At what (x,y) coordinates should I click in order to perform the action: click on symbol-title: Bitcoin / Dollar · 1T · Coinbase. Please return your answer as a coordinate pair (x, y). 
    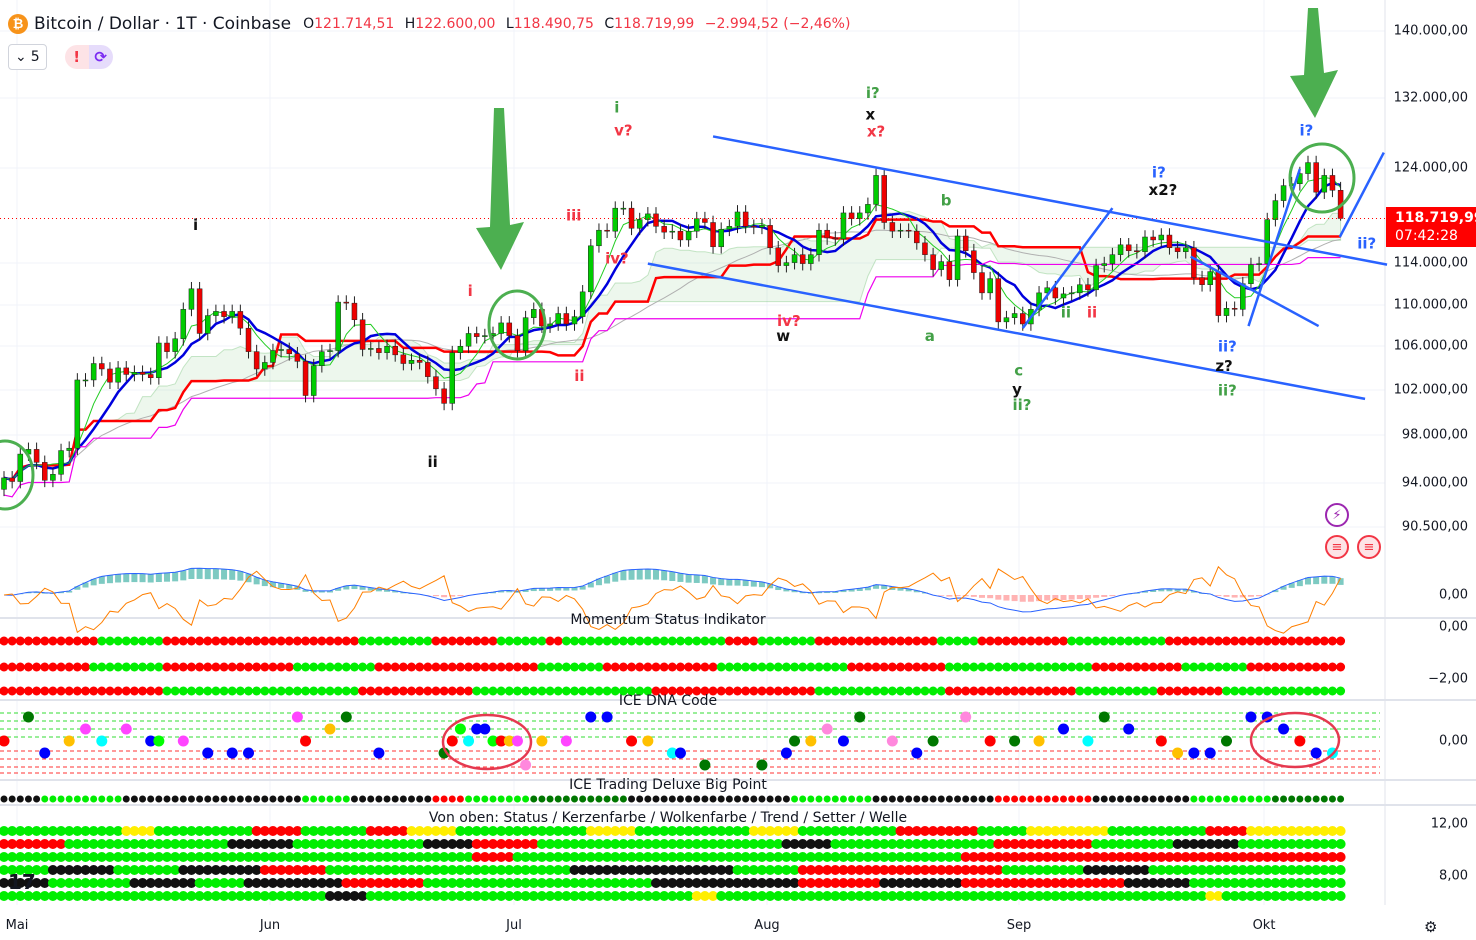
    Looking at the image, I should click on (163, 24).